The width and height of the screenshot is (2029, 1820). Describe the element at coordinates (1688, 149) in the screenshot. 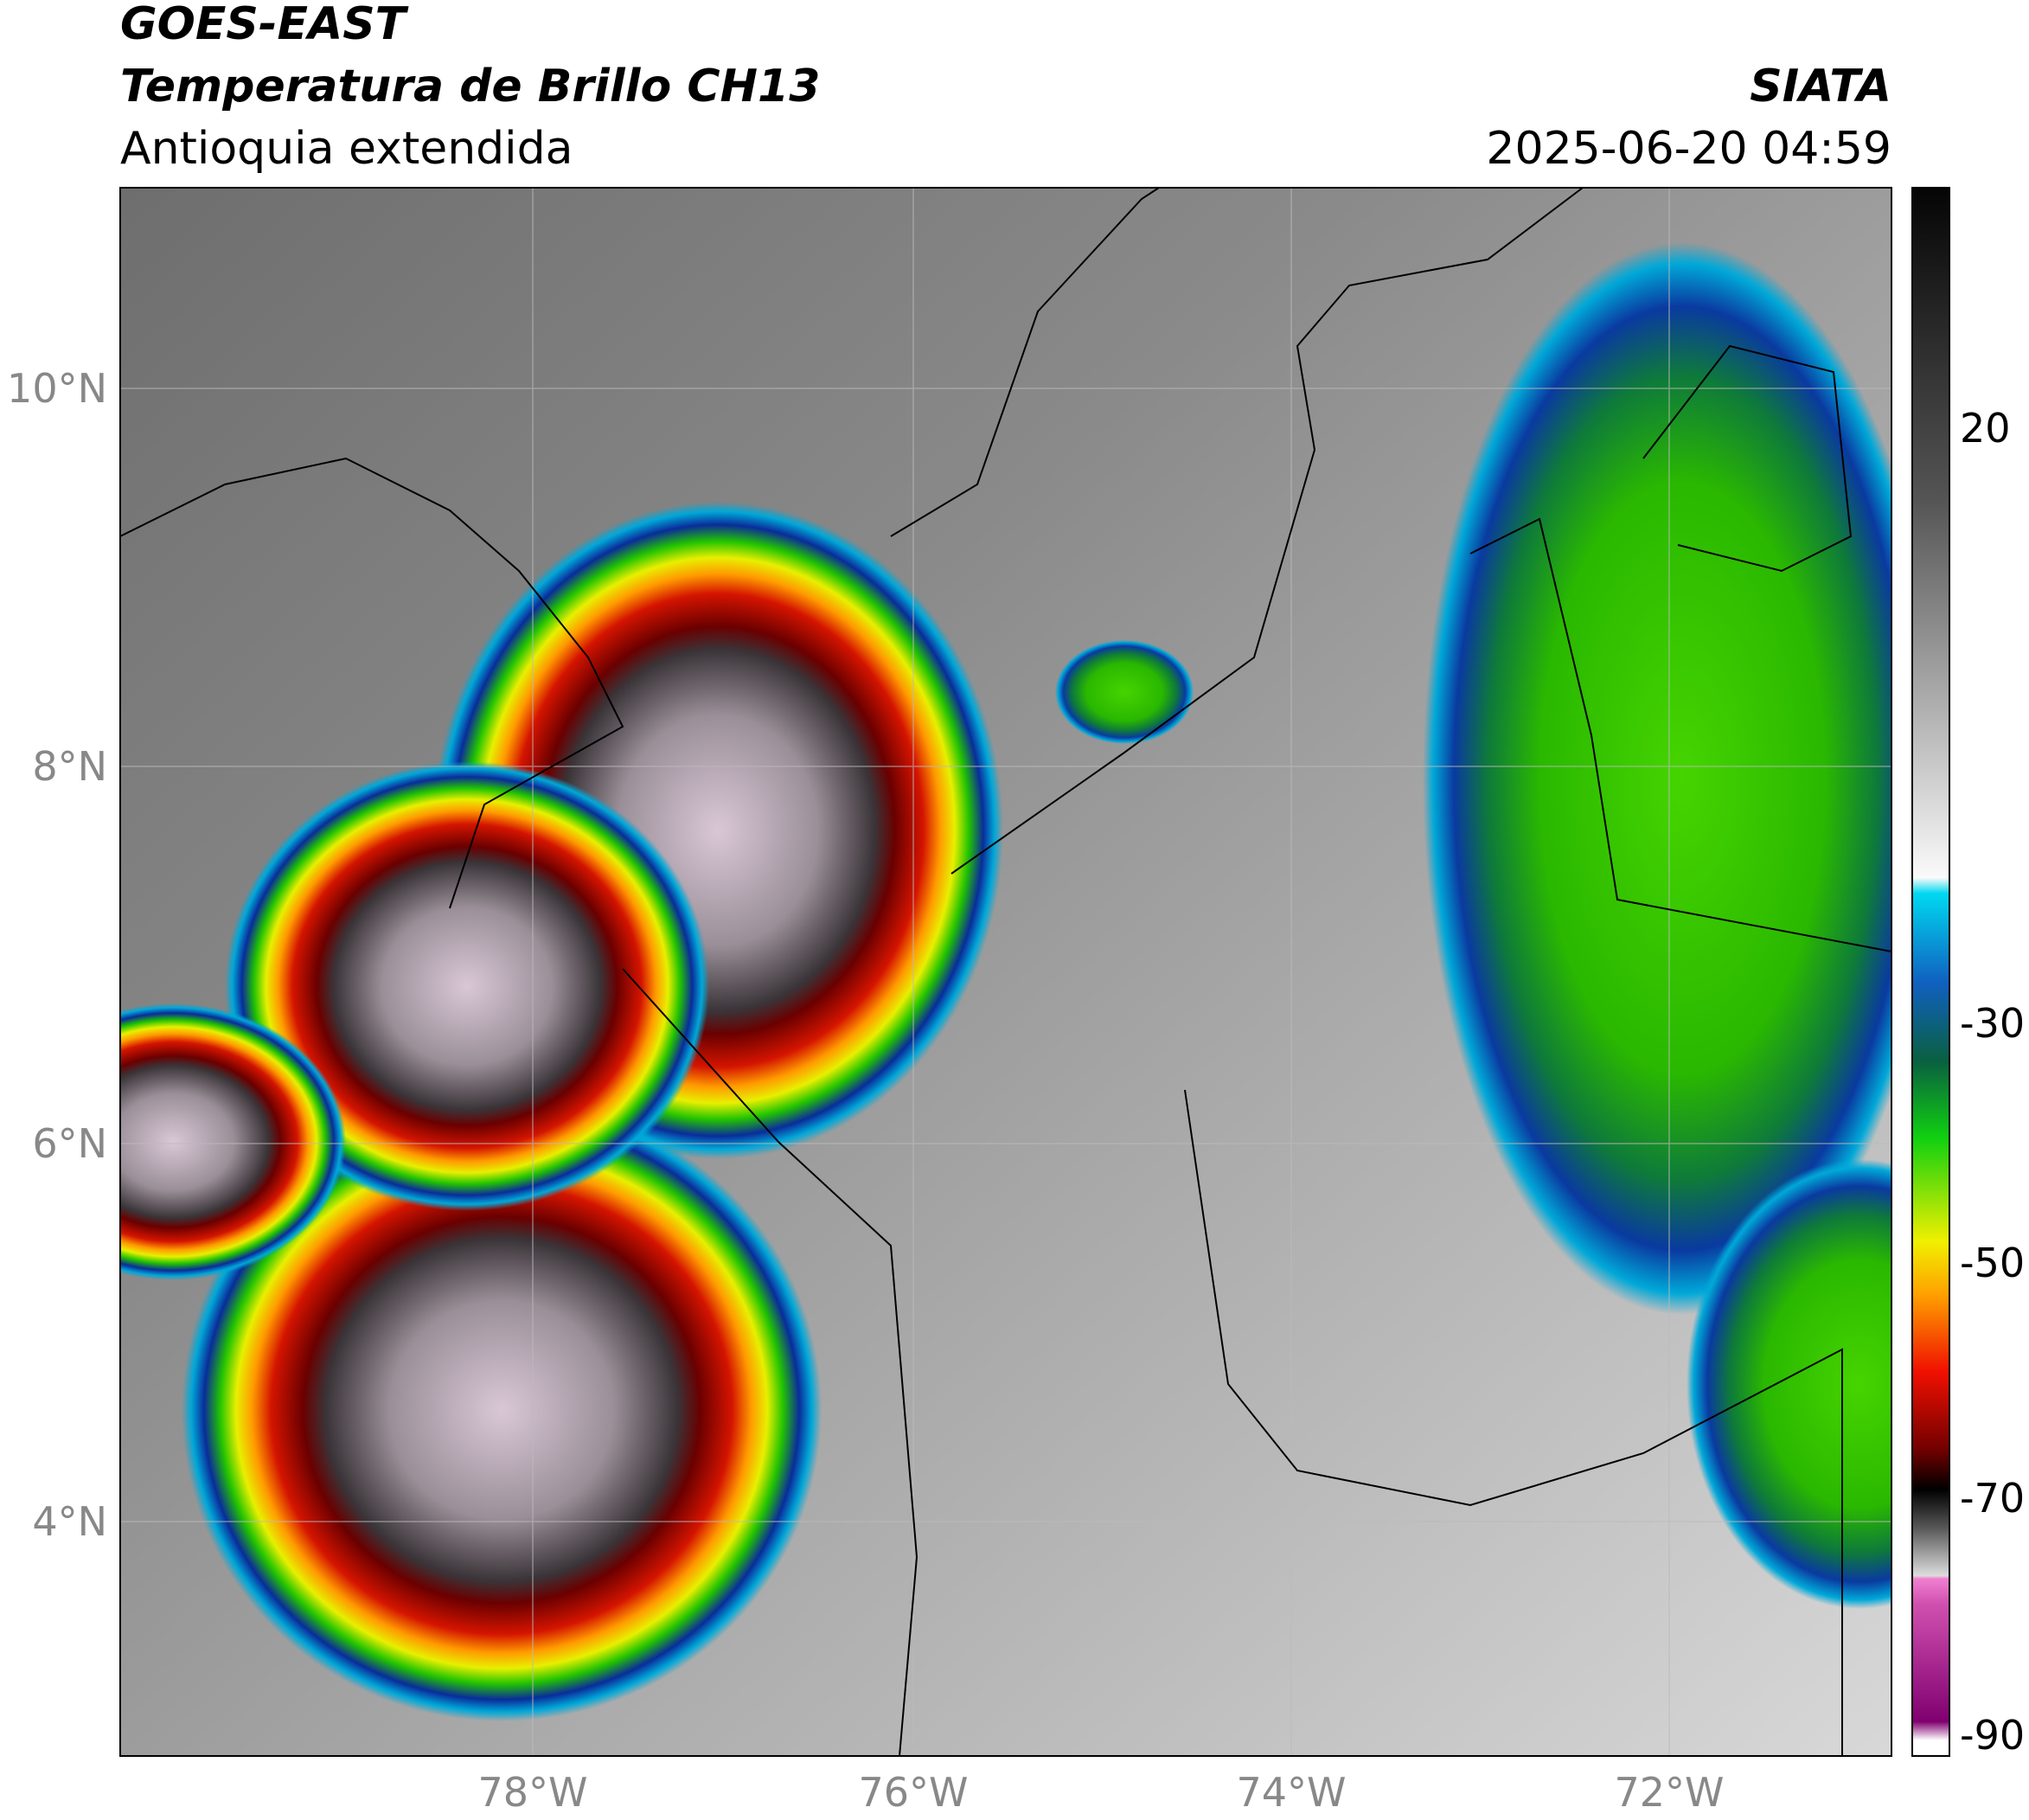

I see `datetime: 2025-06-20 04:59` at that location.